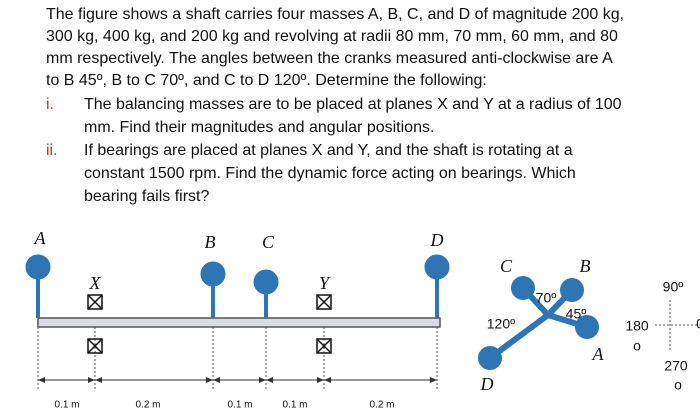 The image size is (700, 420). I want to click on mass-label: B, so click(210, 242).